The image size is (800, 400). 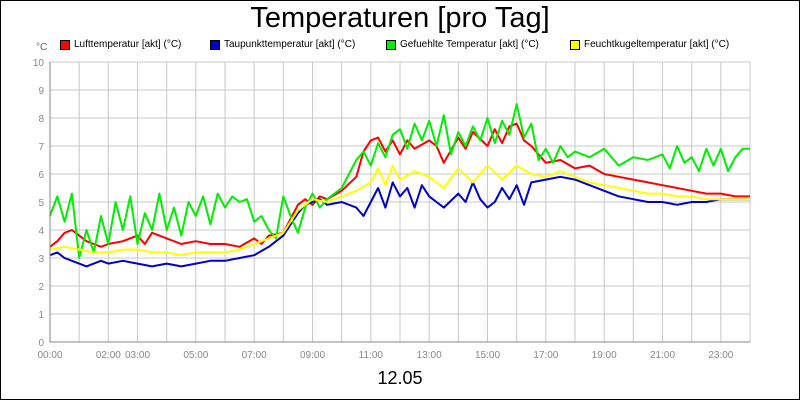 I want to click on legend-label: Feuchtkugeltemperatur [akt] (°C), so click(x=657, y=44).